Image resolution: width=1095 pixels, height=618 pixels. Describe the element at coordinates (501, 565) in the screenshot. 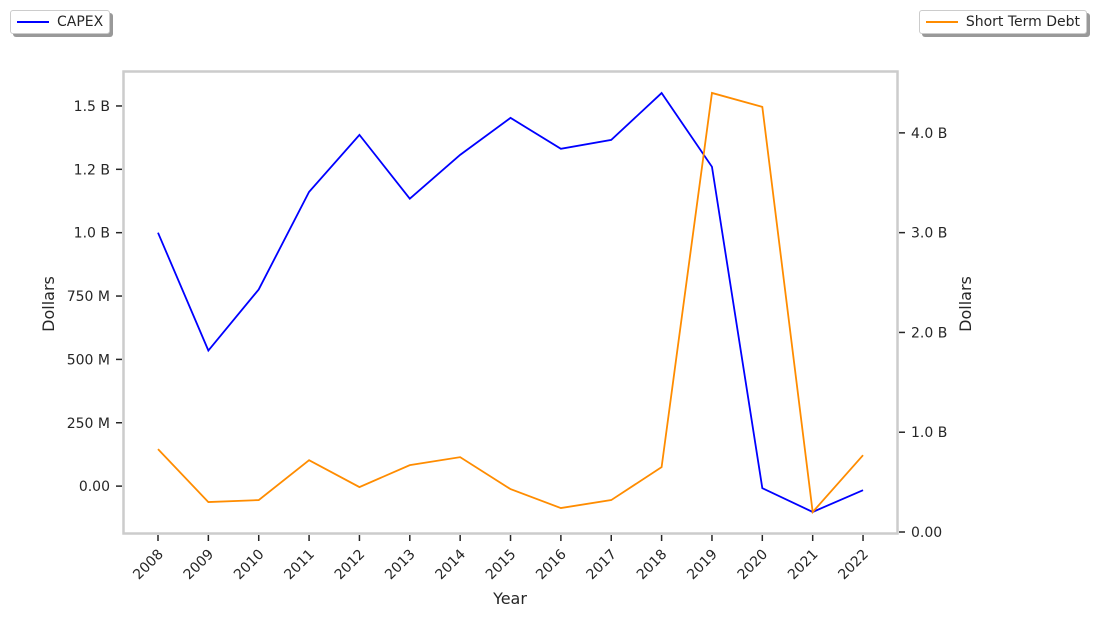

I see `x-tick-label: 2015` at that location.